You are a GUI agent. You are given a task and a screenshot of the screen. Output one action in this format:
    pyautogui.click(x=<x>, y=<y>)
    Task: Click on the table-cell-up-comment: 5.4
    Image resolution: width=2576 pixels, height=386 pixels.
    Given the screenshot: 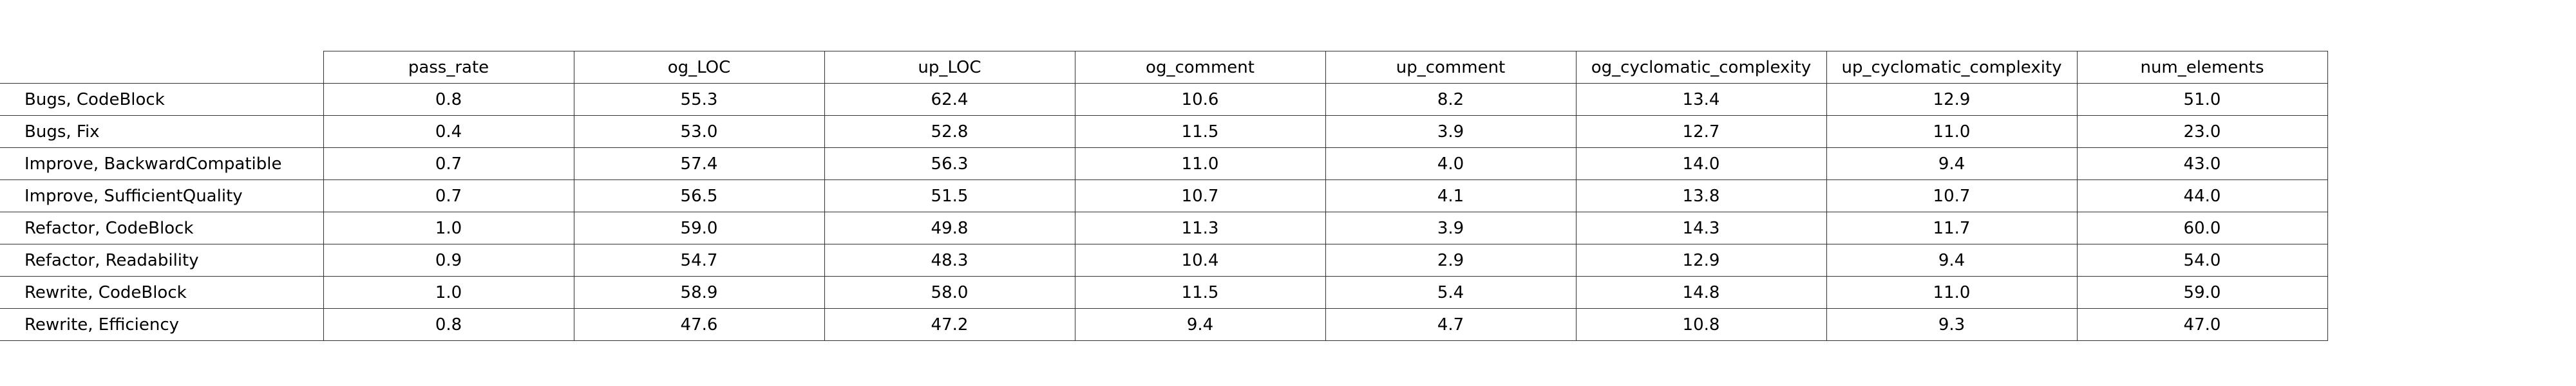 What is the action you would take?
    pyautogui.click(x=1451, y=292)
    